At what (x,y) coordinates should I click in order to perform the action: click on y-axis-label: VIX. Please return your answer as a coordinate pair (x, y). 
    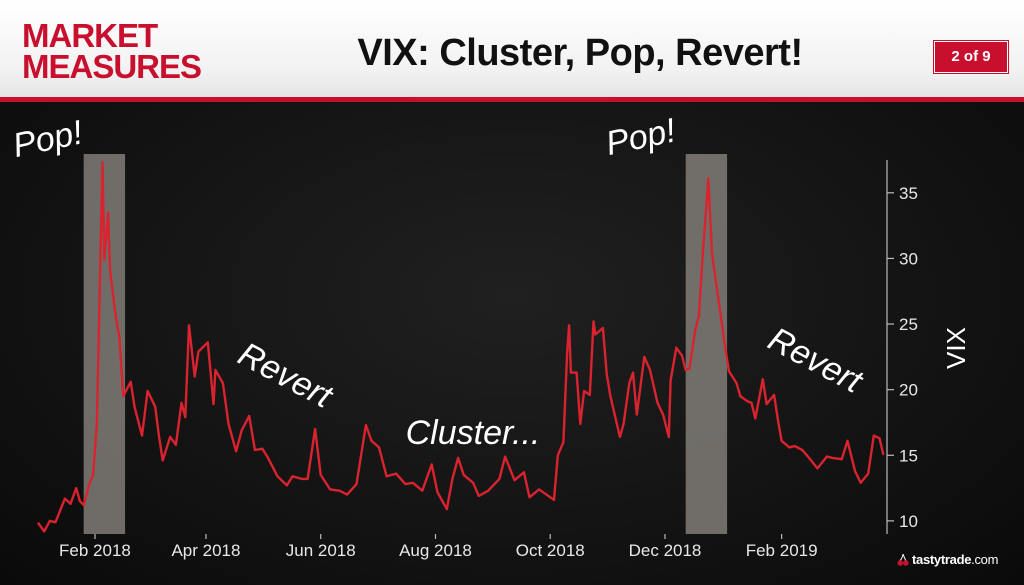
    Looking at the image, I should click on (956, 348).